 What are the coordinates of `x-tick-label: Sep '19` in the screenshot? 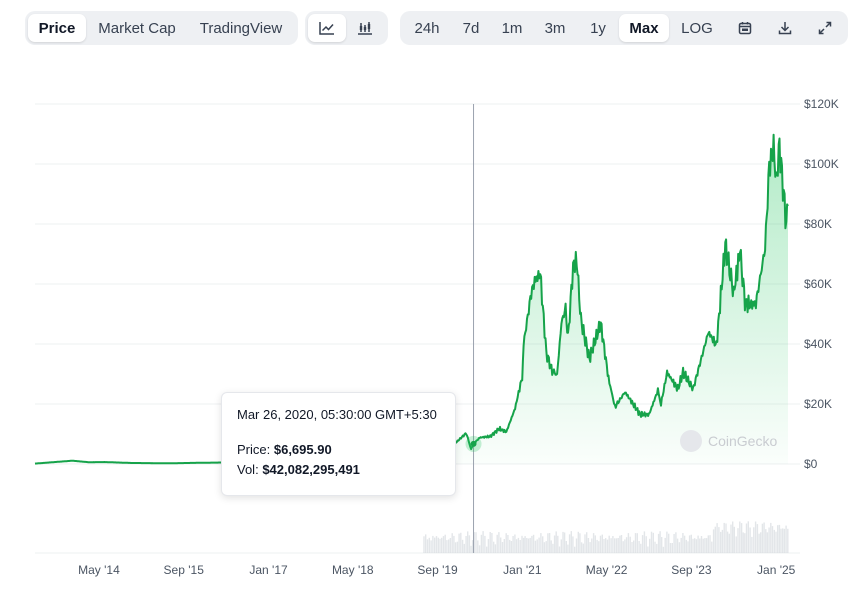 It's located at (437, 570).